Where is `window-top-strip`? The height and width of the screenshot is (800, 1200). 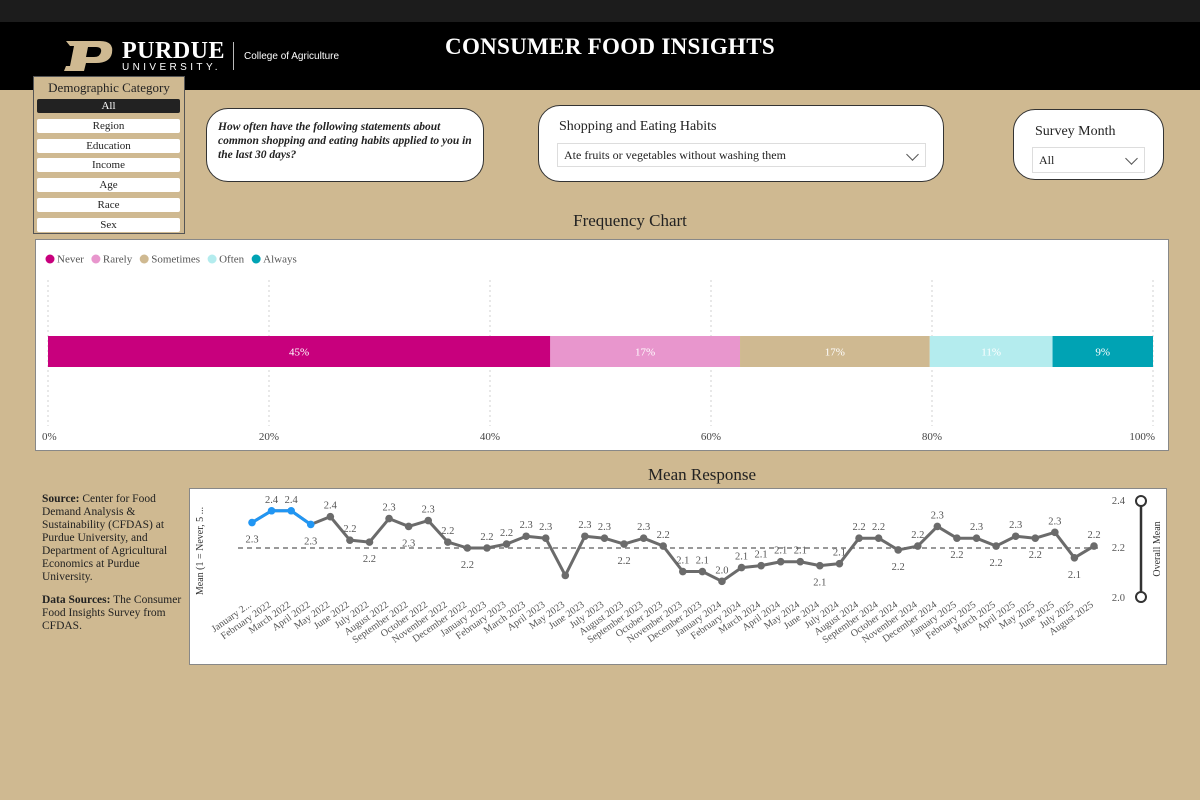
window-top-strip is located at coordinates (600, 11).